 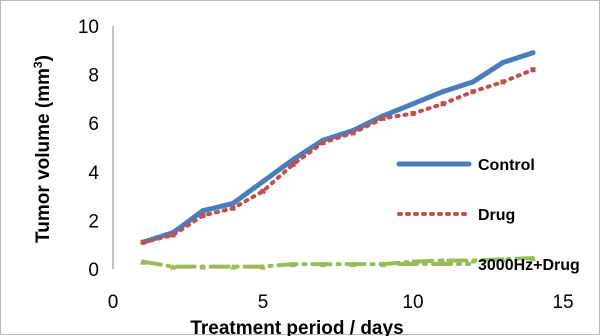 What do you see at coordinates (465, 165) in the screenshot?
I see `legend-item: Control` at bounding box center [465, 165].